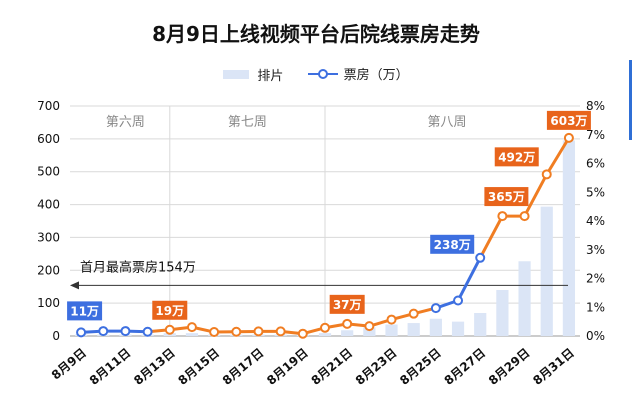 This screenshot has height=414, width=632. Describe the element at coordinates (69, 364) in the screenshot. I see `x-tick-label: 8月9日` at that location.